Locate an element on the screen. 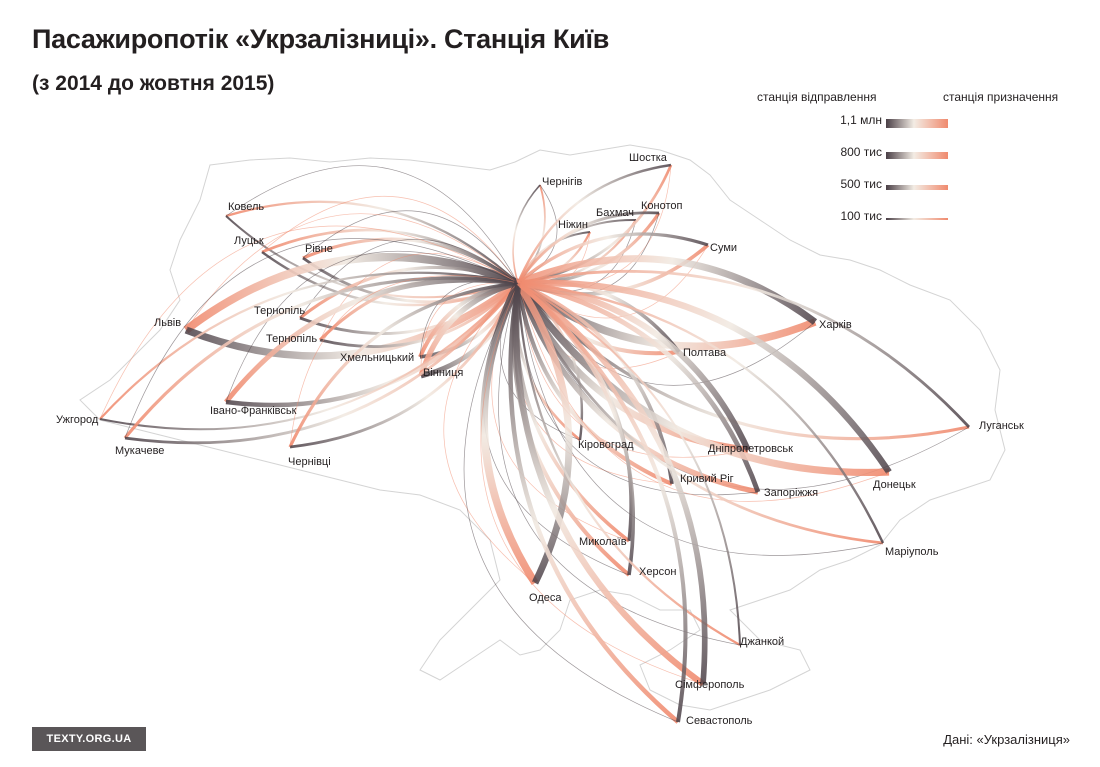 The width and height of the screenshot is (1100, 767). city-label-mariupol: Маріуполь is located at coordinates (912, 552).